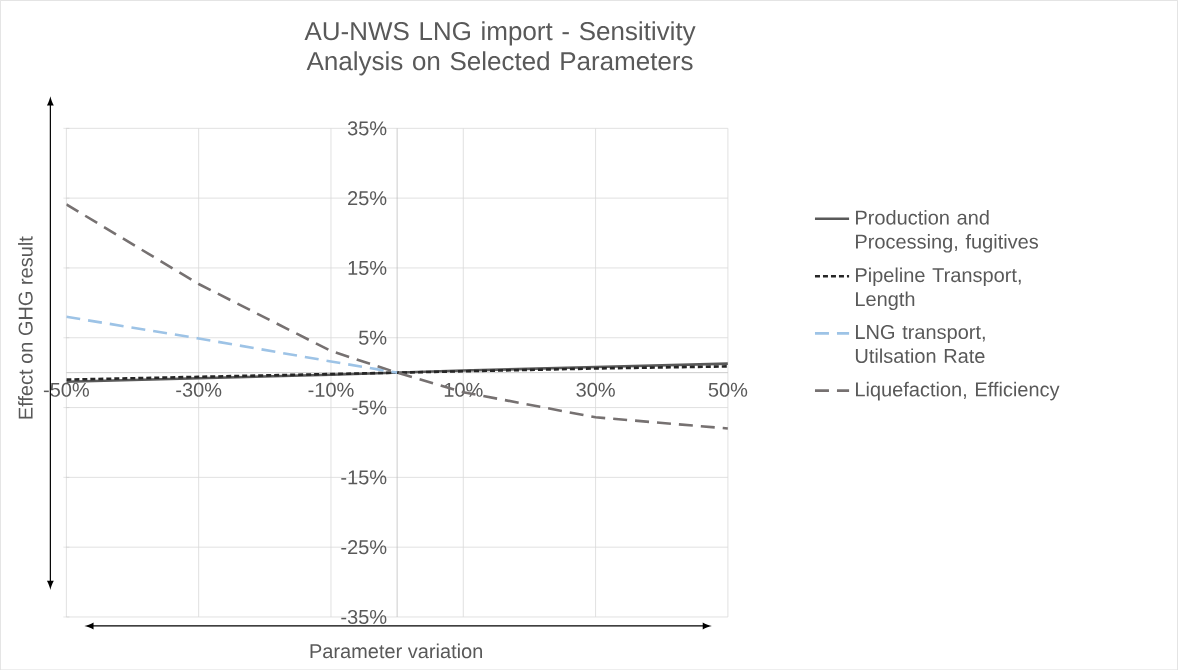 The image size is (1178, 670). Describe the element at coordinates (463, 389) in the screenshot. I see `x-tick-label: 10%` at that location.